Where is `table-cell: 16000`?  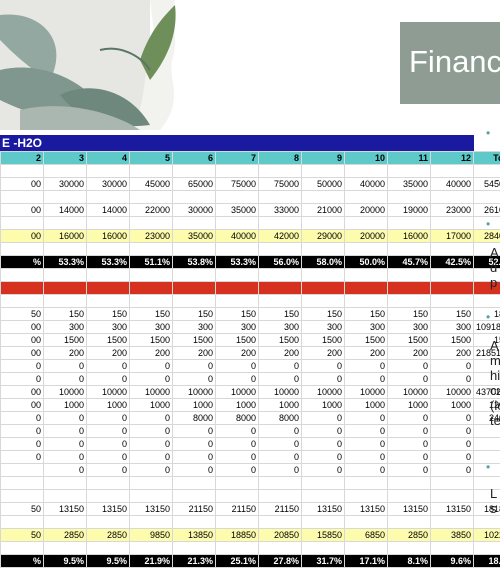 table-cell: 16000 is located at coordinates (409, 236).